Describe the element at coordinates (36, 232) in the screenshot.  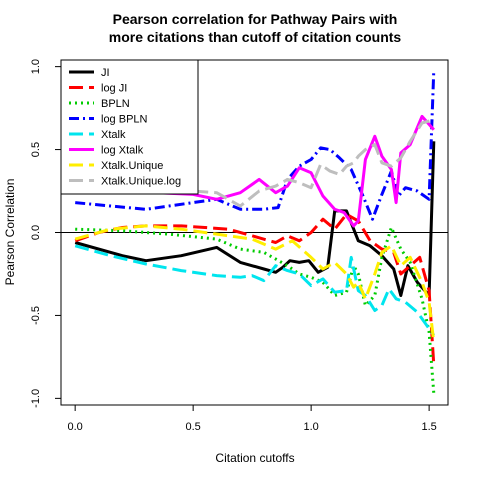
I see `y-tick-label: 0.0` at that location.